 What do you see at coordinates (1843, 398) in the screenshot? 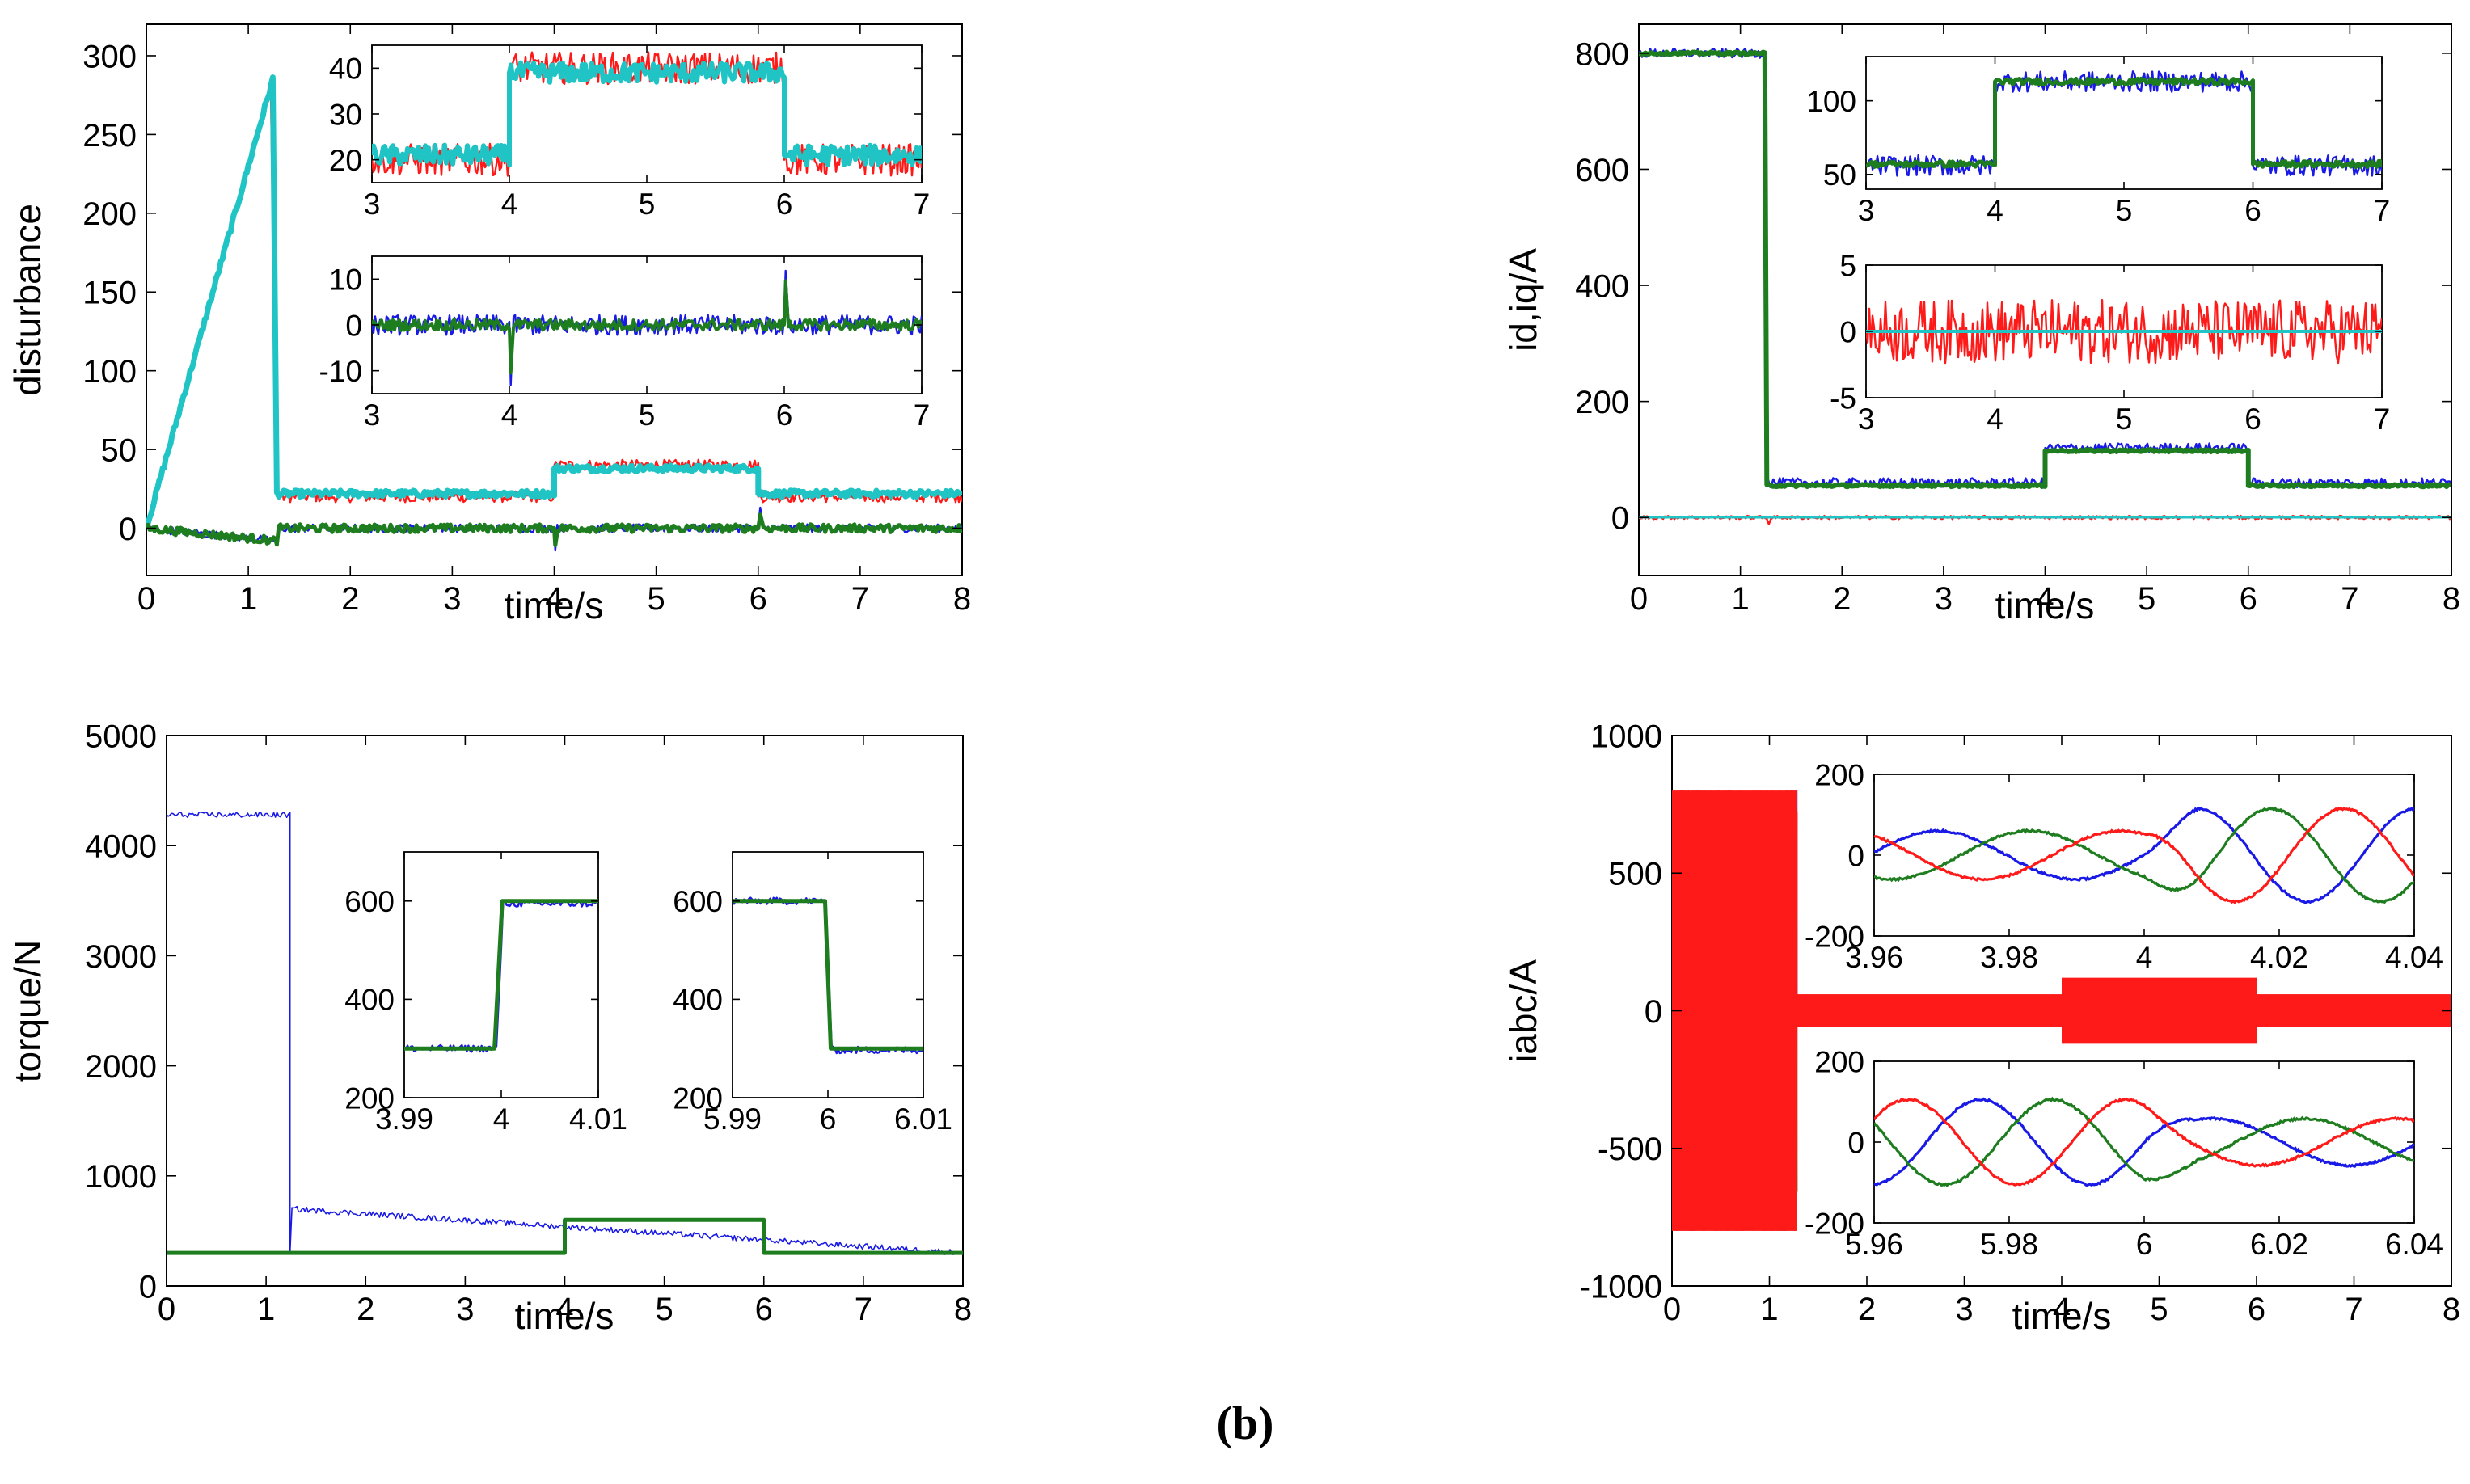
I see `y-tick-label: -5` at bounding box center [1843, 398].